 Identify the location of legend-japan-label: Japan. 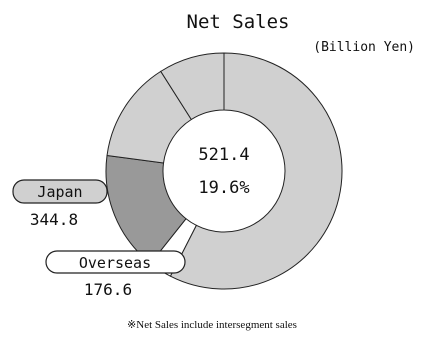
(59, 192).